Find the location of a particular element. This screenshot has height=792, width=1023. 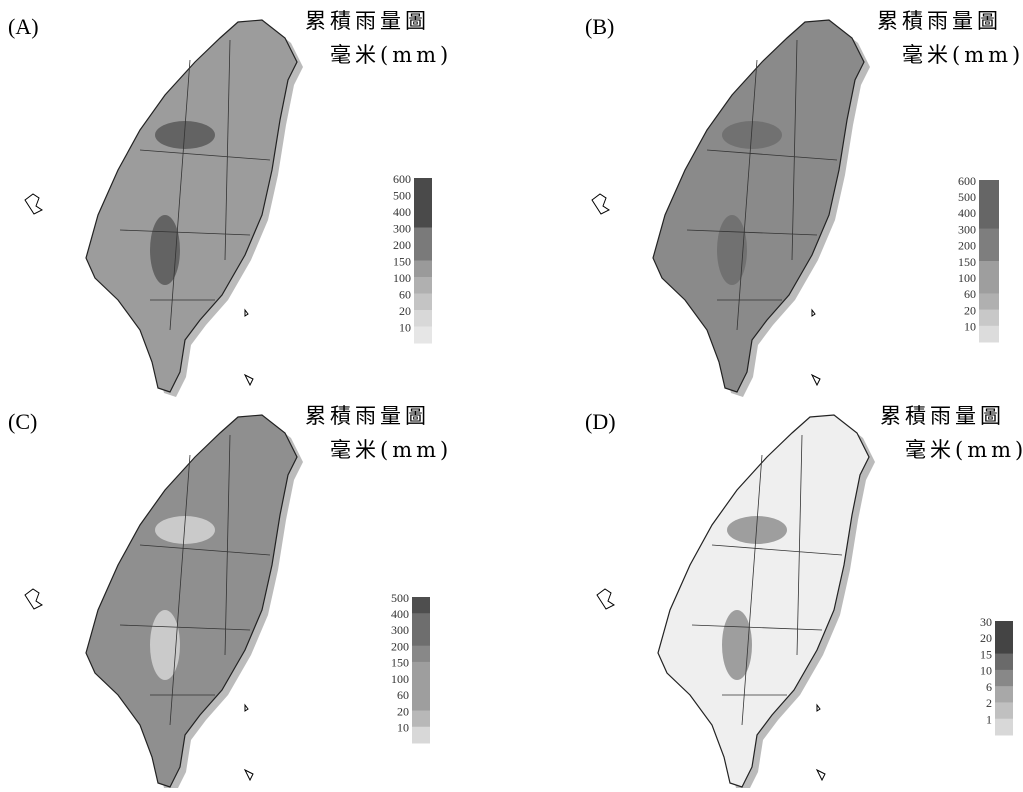

legend-label: 60 is located at coordinates (970, 294).